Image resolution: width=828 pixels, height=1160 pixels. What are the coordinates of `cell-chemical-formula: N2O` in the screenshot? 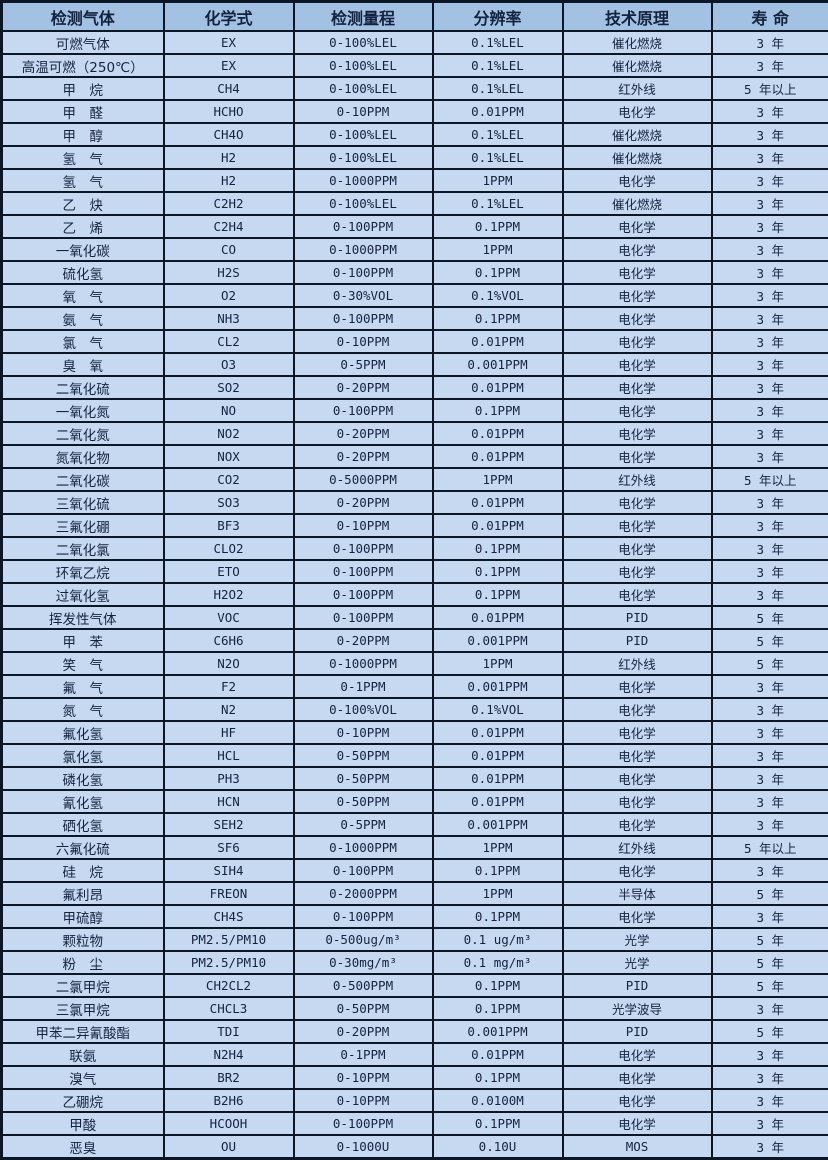 It's located at (229, 663).